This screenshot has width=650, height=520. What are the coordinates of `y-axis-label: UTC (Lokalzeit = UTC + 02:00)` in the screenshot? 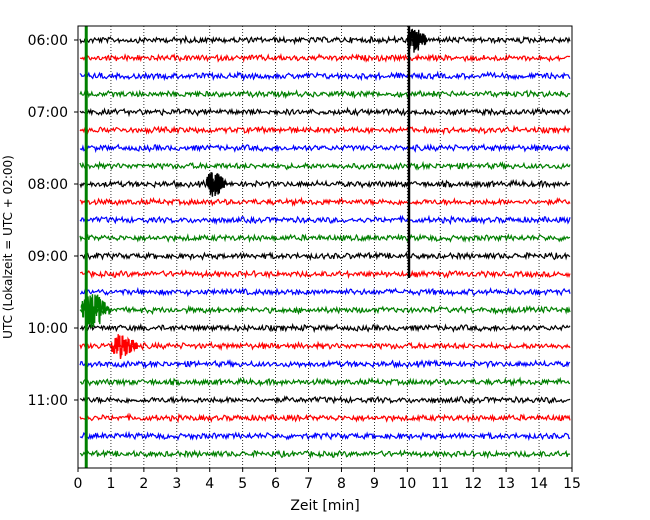 It's located at (8, 247).